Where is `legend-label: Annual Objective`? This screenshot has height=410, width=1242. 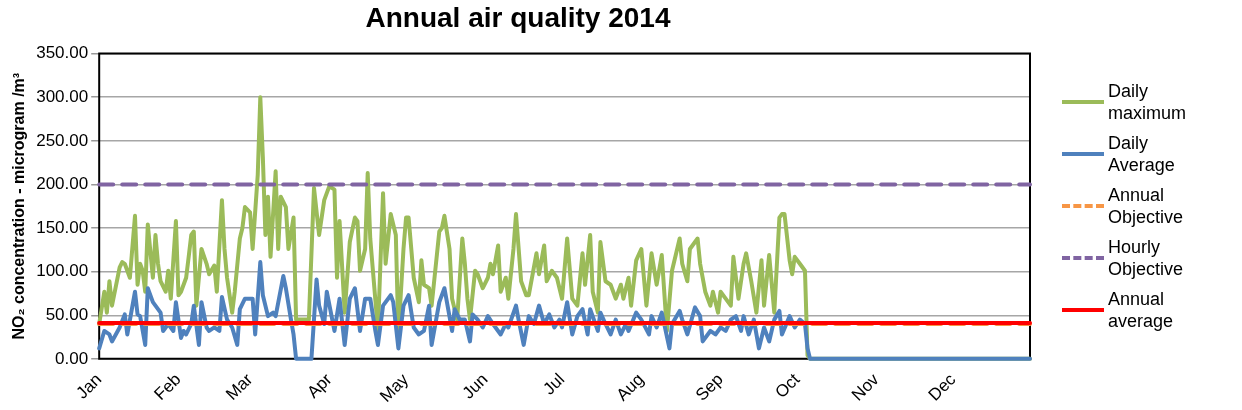 legend-label: Annual Objective is located at coordinates (1146, 206).